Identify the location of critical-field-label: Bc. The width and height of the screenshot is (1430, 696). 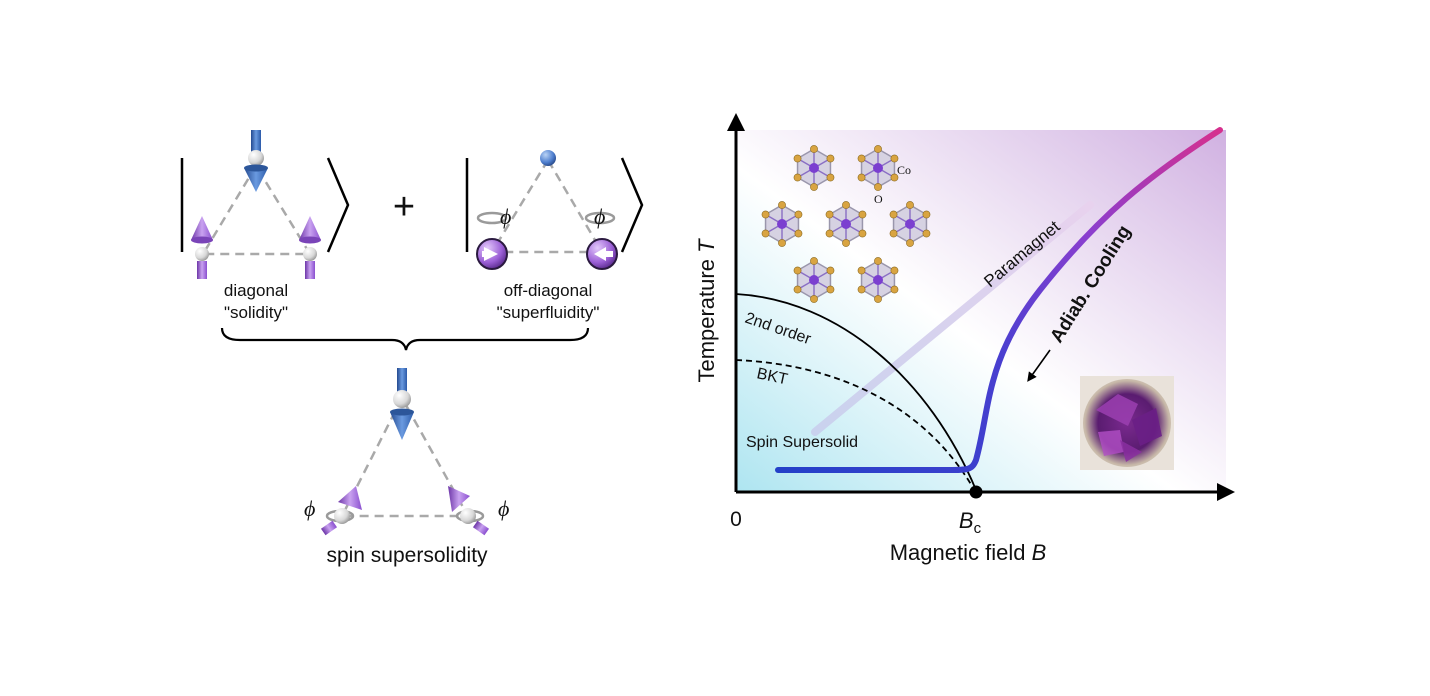
(970, 522).